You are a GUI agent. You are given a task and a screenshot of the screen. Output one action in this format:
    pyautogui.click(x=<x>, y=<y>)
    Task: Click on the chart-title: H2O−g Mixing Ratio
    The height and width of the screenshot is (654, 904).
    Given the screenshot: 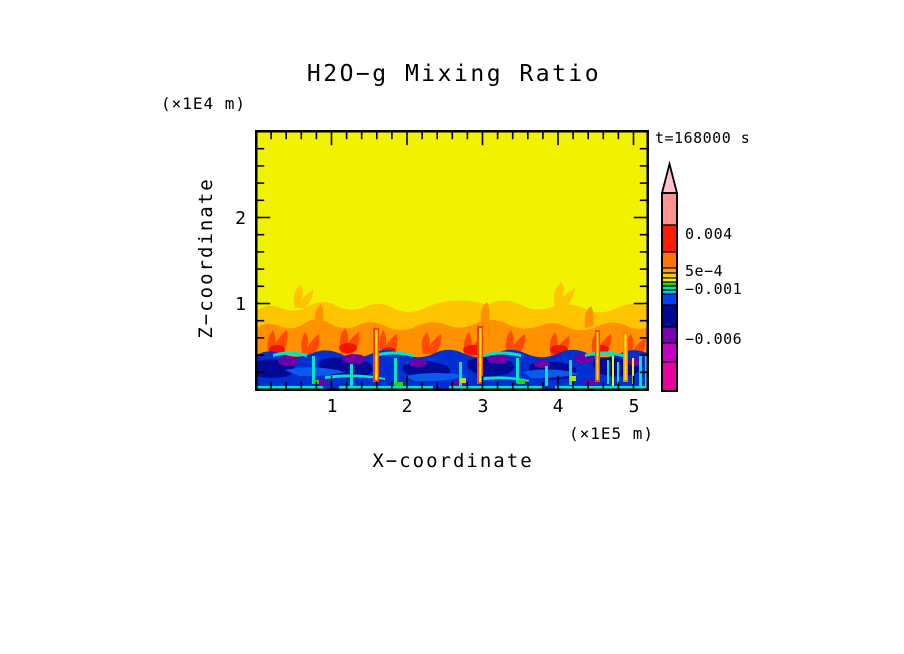 What is the action you would take?
    pyautogui.click(x=454, y=74)
    